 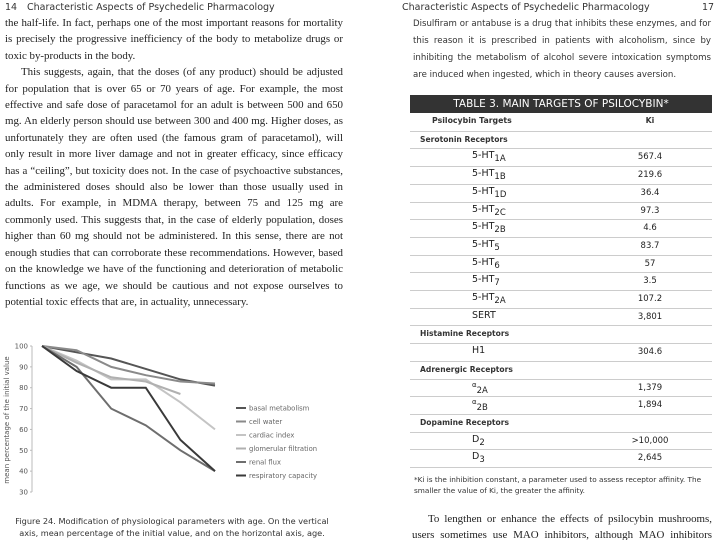 I want to click on y-tick-label: 40, so click(x=23, y=472).